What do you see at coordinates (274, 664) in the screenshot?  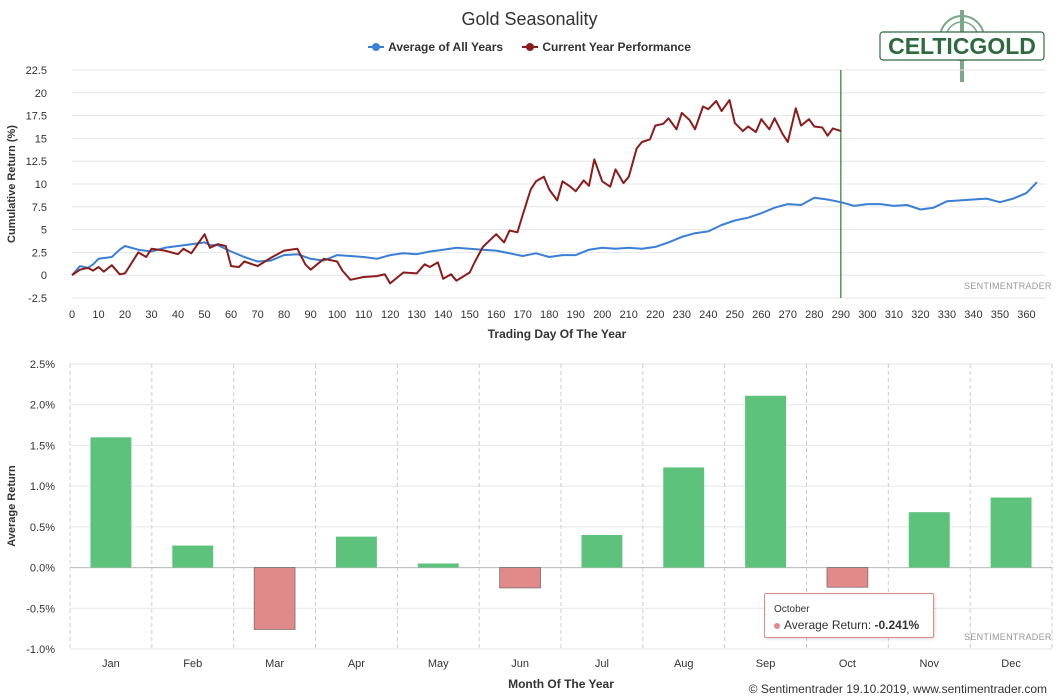 I see `bottom-x-tick-label: Mar` at bounding box center [274, 664].